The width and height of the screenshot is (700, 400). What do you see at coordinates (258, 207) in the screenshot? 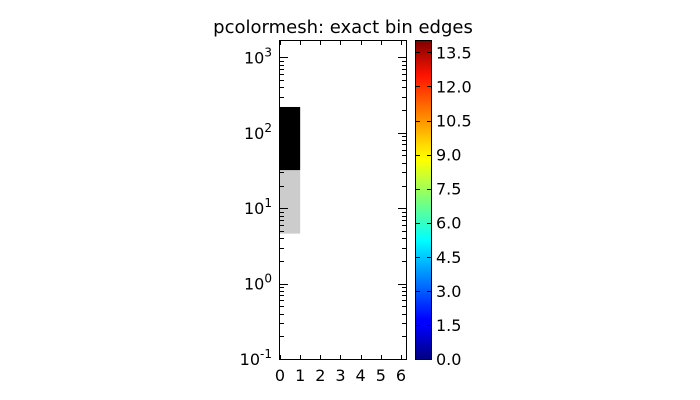
I see `y-tick-label: 10¹` at bounding box center [258, 207].